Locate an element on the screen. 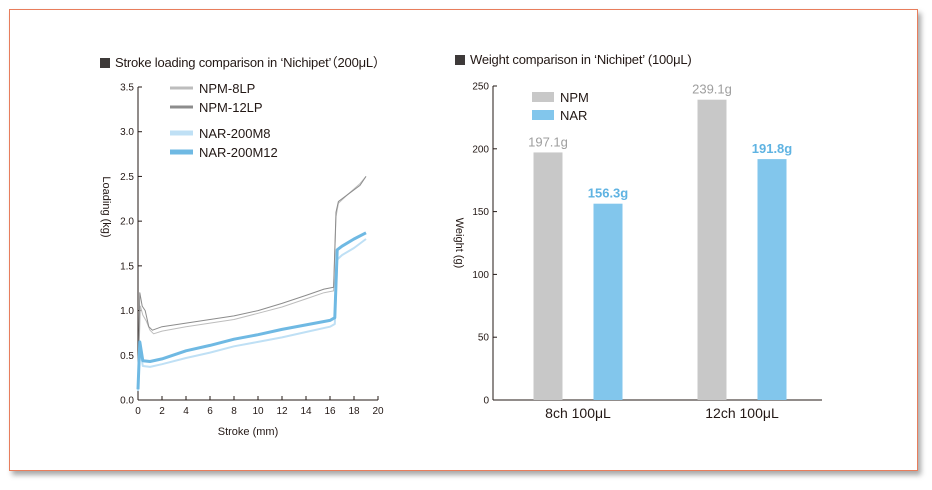 The height and width of the screenshot is (490, 932). y-tick-label: 3.5 is located at coordinates (127, 88).